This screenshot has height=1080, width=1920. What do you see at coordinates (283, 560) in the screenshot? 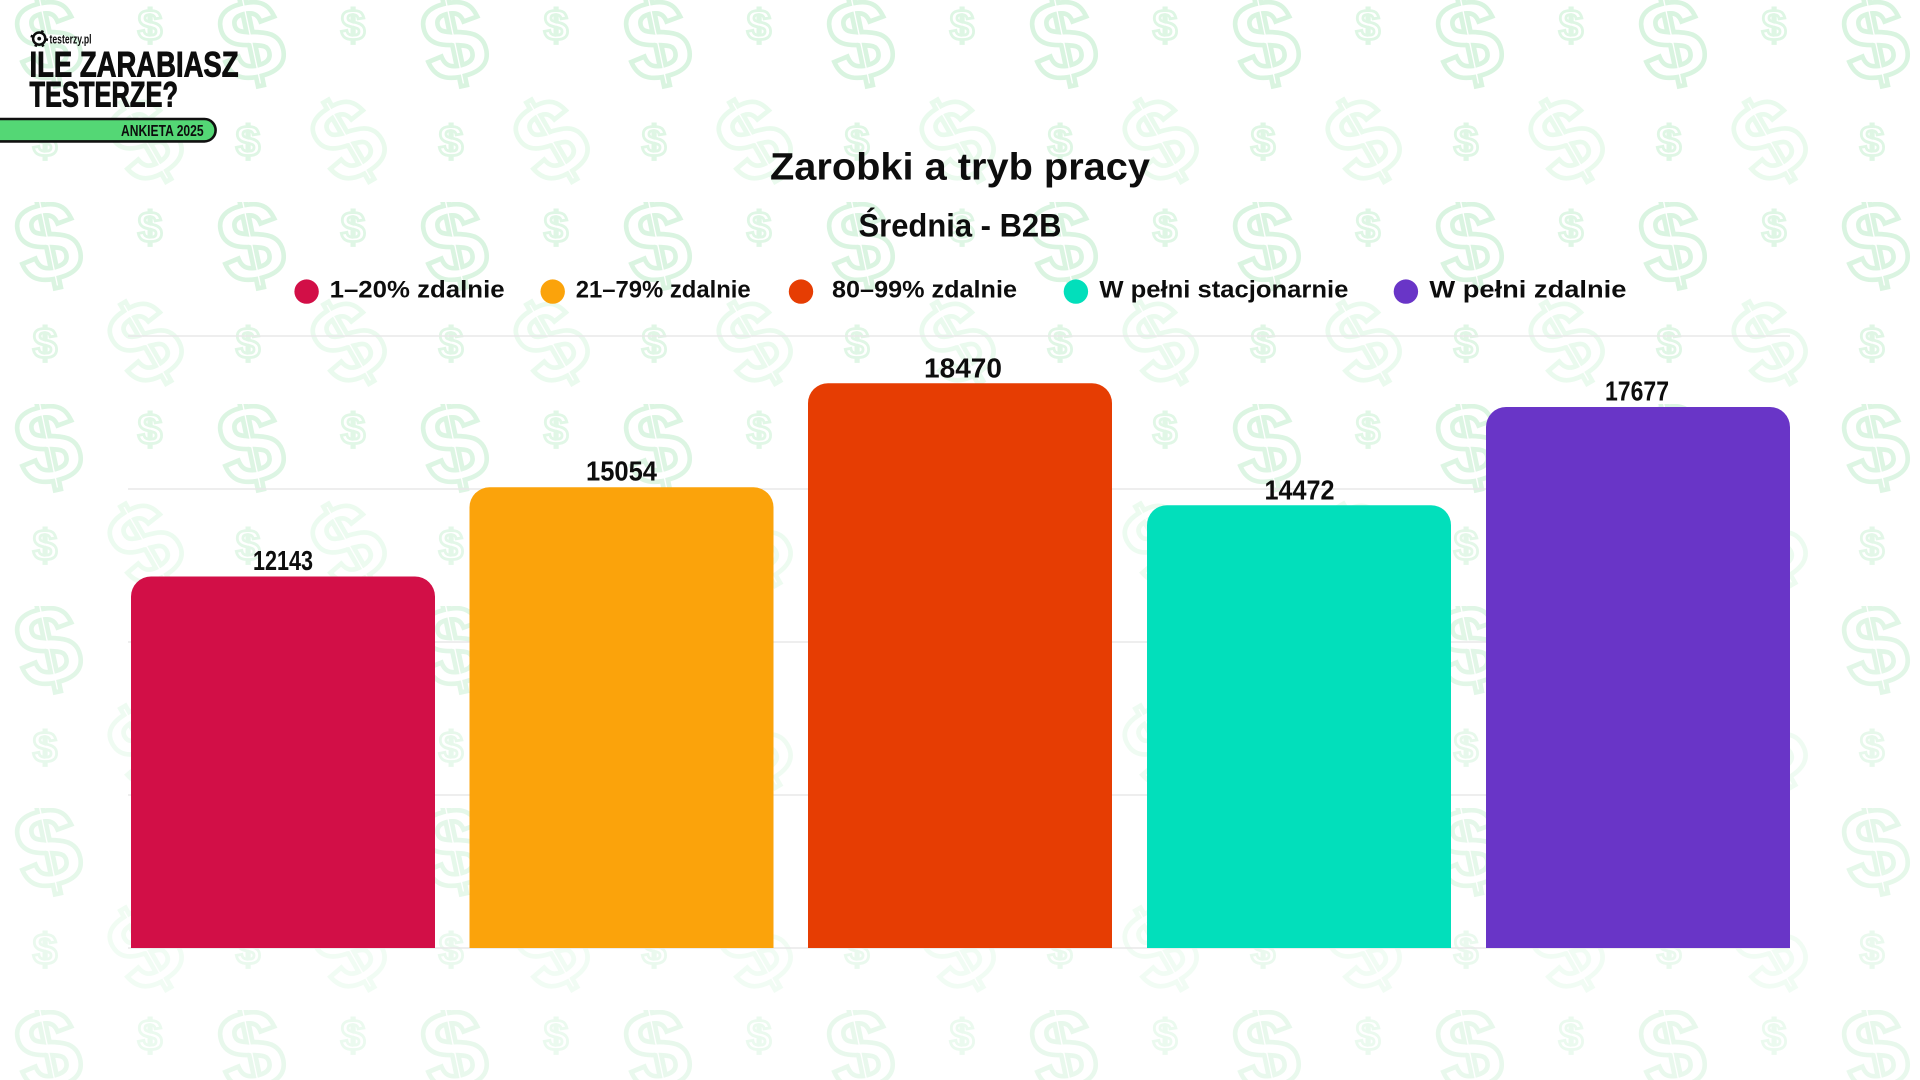
I see `svg-text: 12143` at bounding box center [283, 560].